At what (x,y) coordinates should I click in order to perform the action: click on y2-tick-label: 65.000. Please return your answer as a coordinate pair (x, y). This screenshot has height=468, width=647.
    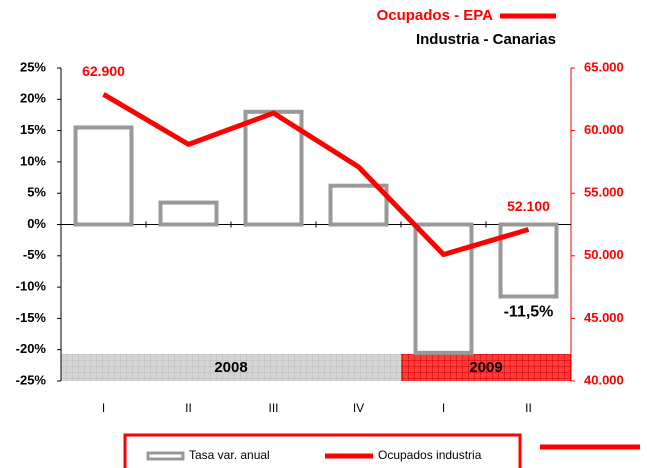
    Looking at the image, I should click on (604, 66).